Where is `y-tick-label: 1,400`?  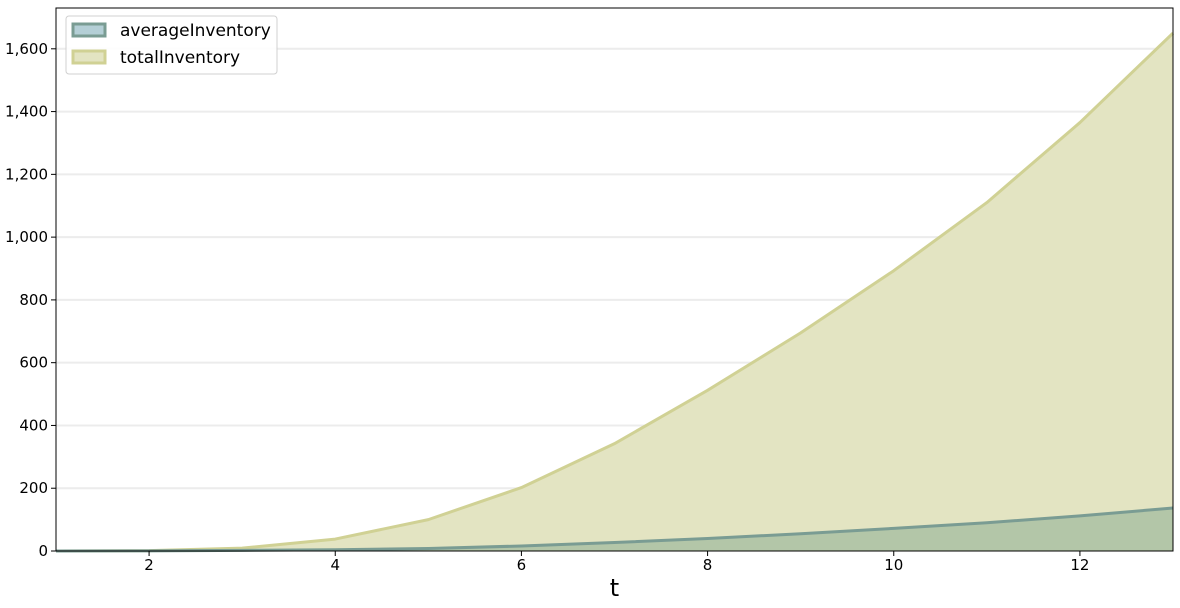
y-tick-label: 1,400 is located at coordinates (26, 112).